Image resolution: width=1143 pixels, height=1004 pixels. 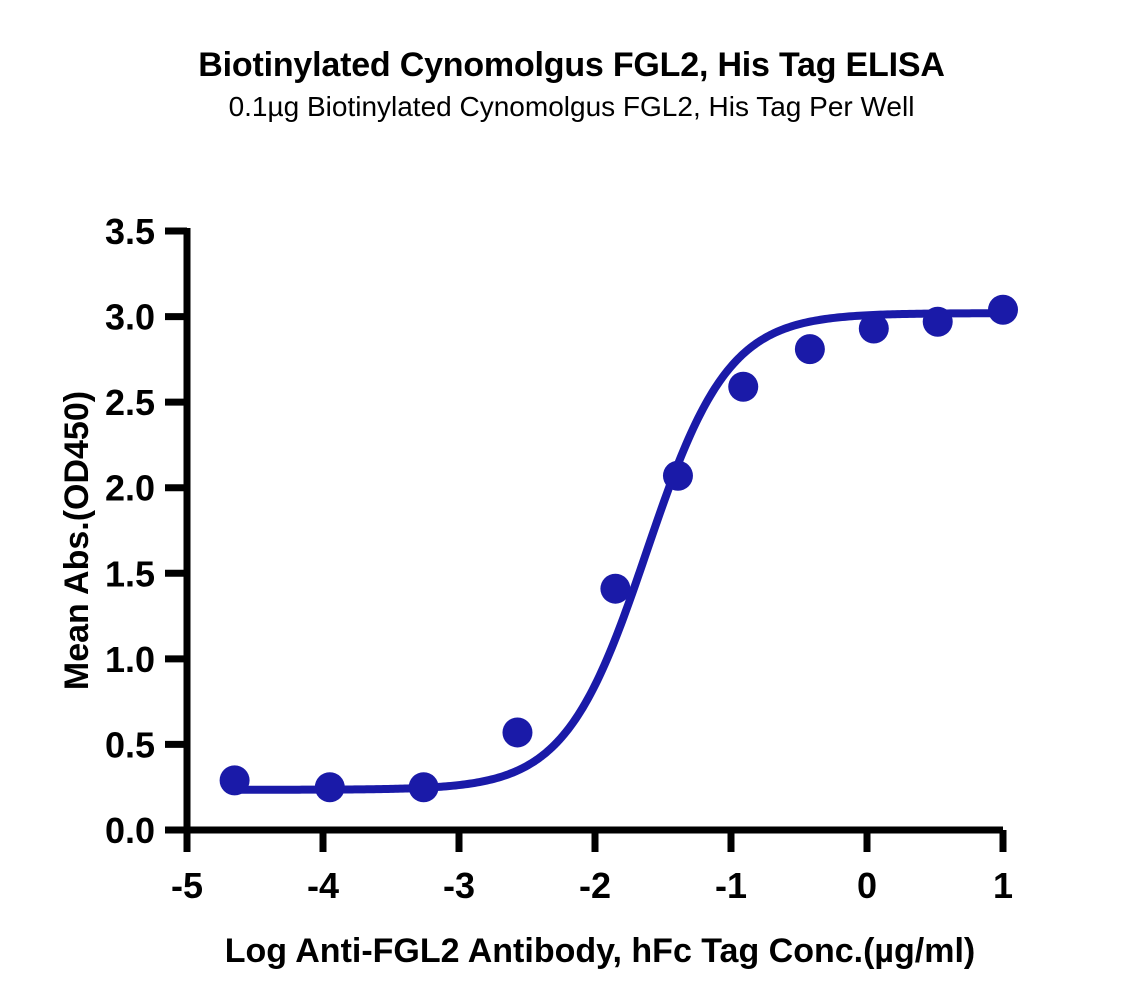 I want to click on x-tick-label: 0, so click(x=867, y=885).